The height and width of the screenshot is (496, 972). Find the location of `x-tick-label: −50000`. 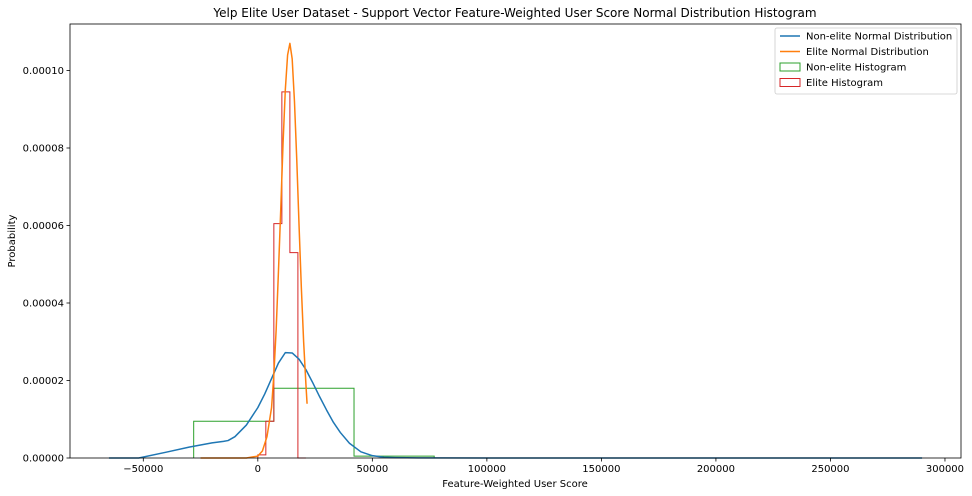

x-tick-label: −50000 is located at coordinates (143, 469).